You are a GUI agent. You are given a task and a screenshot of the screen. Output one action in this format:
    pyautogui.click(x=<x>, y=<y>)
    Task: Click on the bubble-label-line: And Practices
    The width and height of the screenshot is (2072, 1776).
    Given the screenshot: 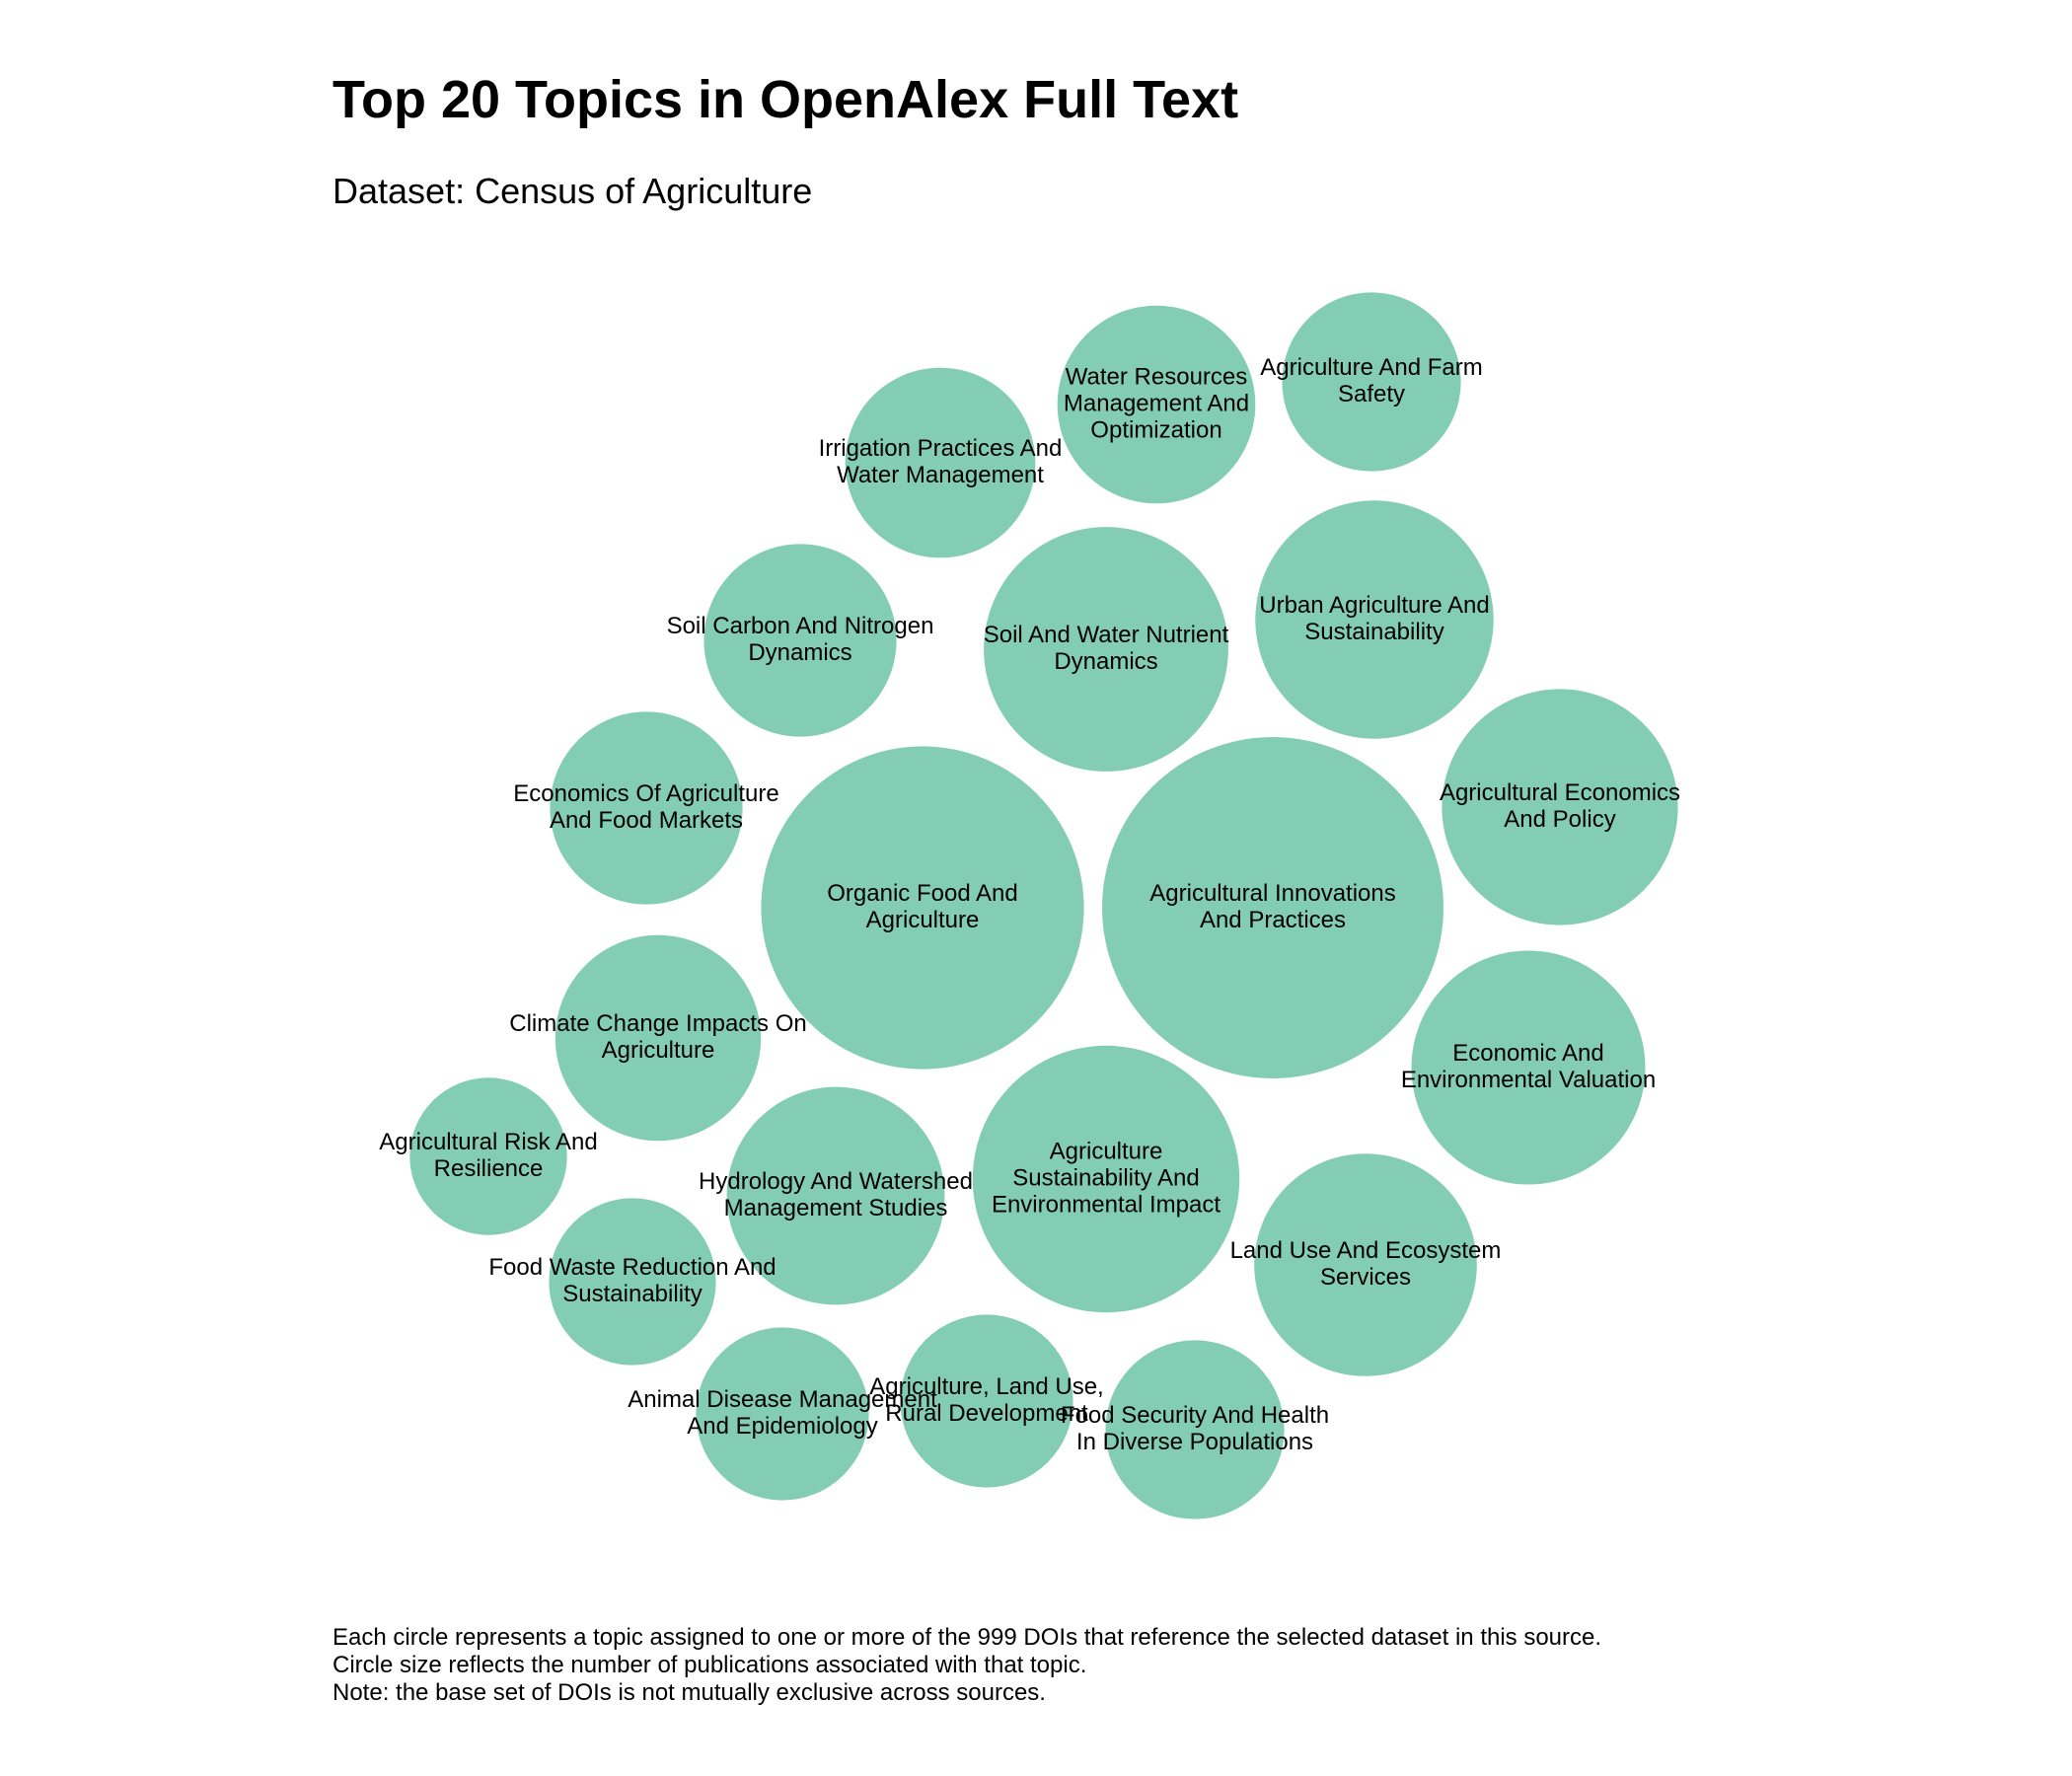 What is the action you would take?
    pyautogui.click(x=1273, y=920)
    